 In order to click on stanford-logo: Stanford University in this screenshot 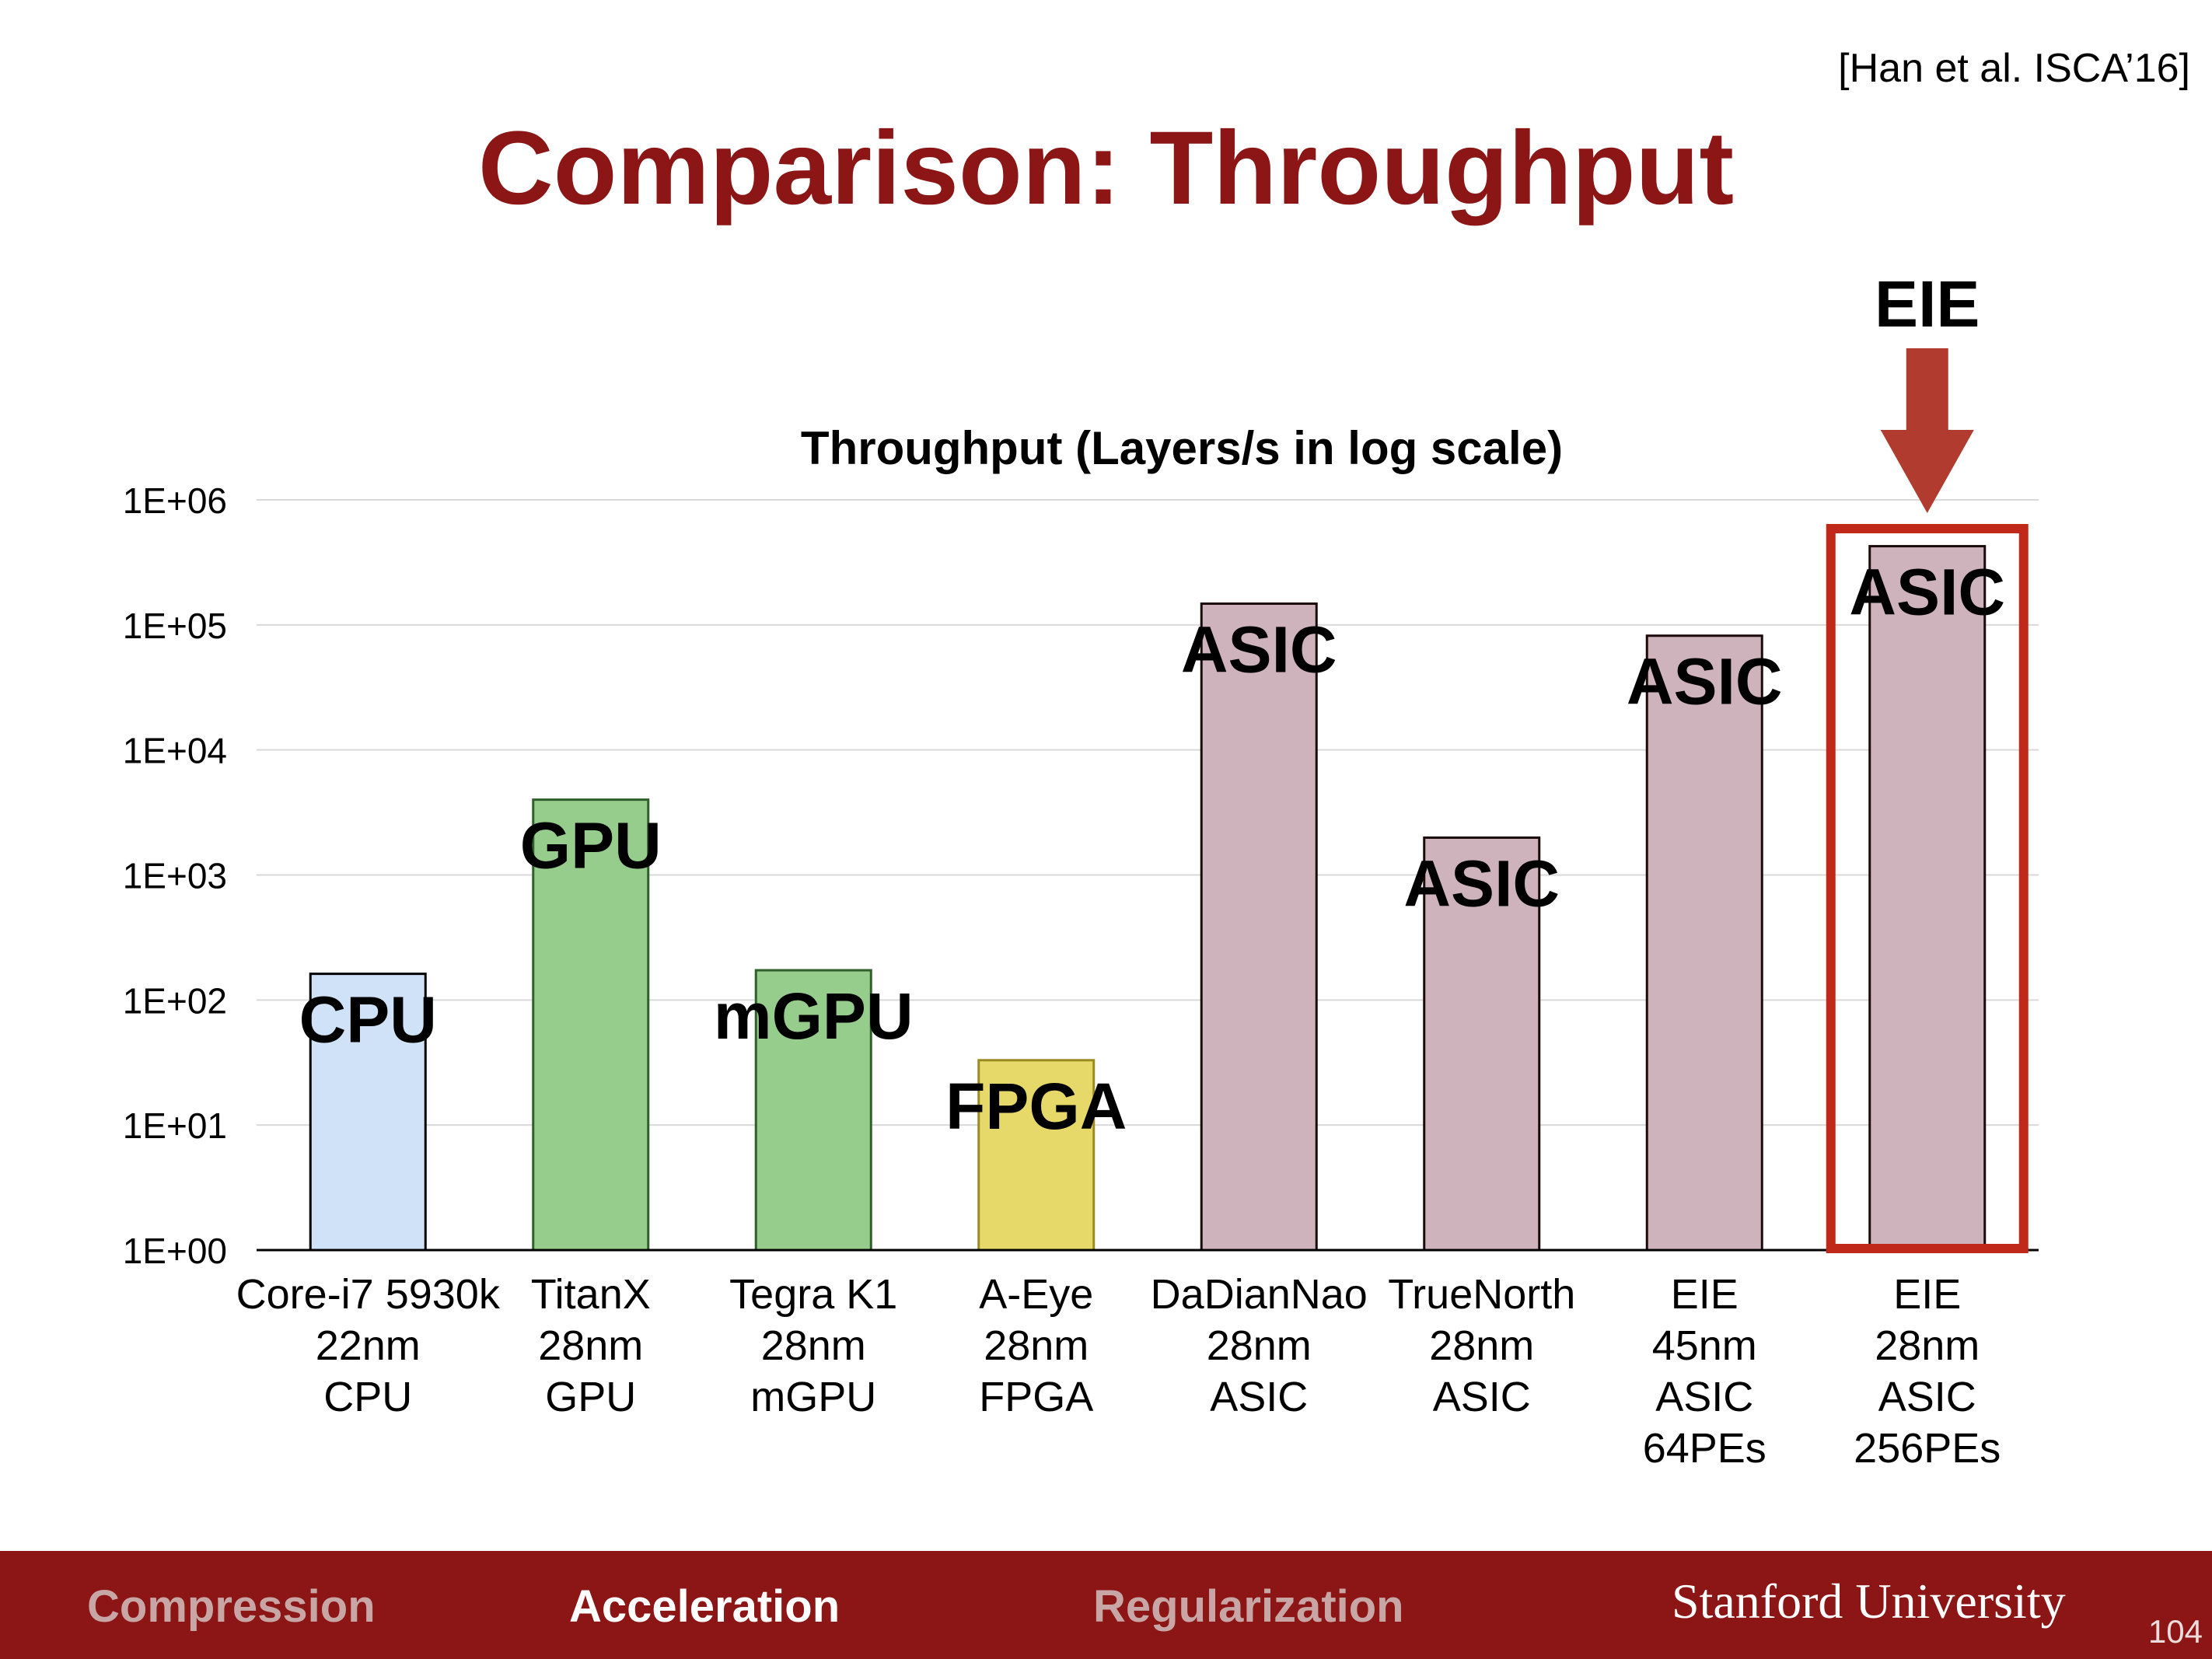, I will do `click(1869, 1601)`.